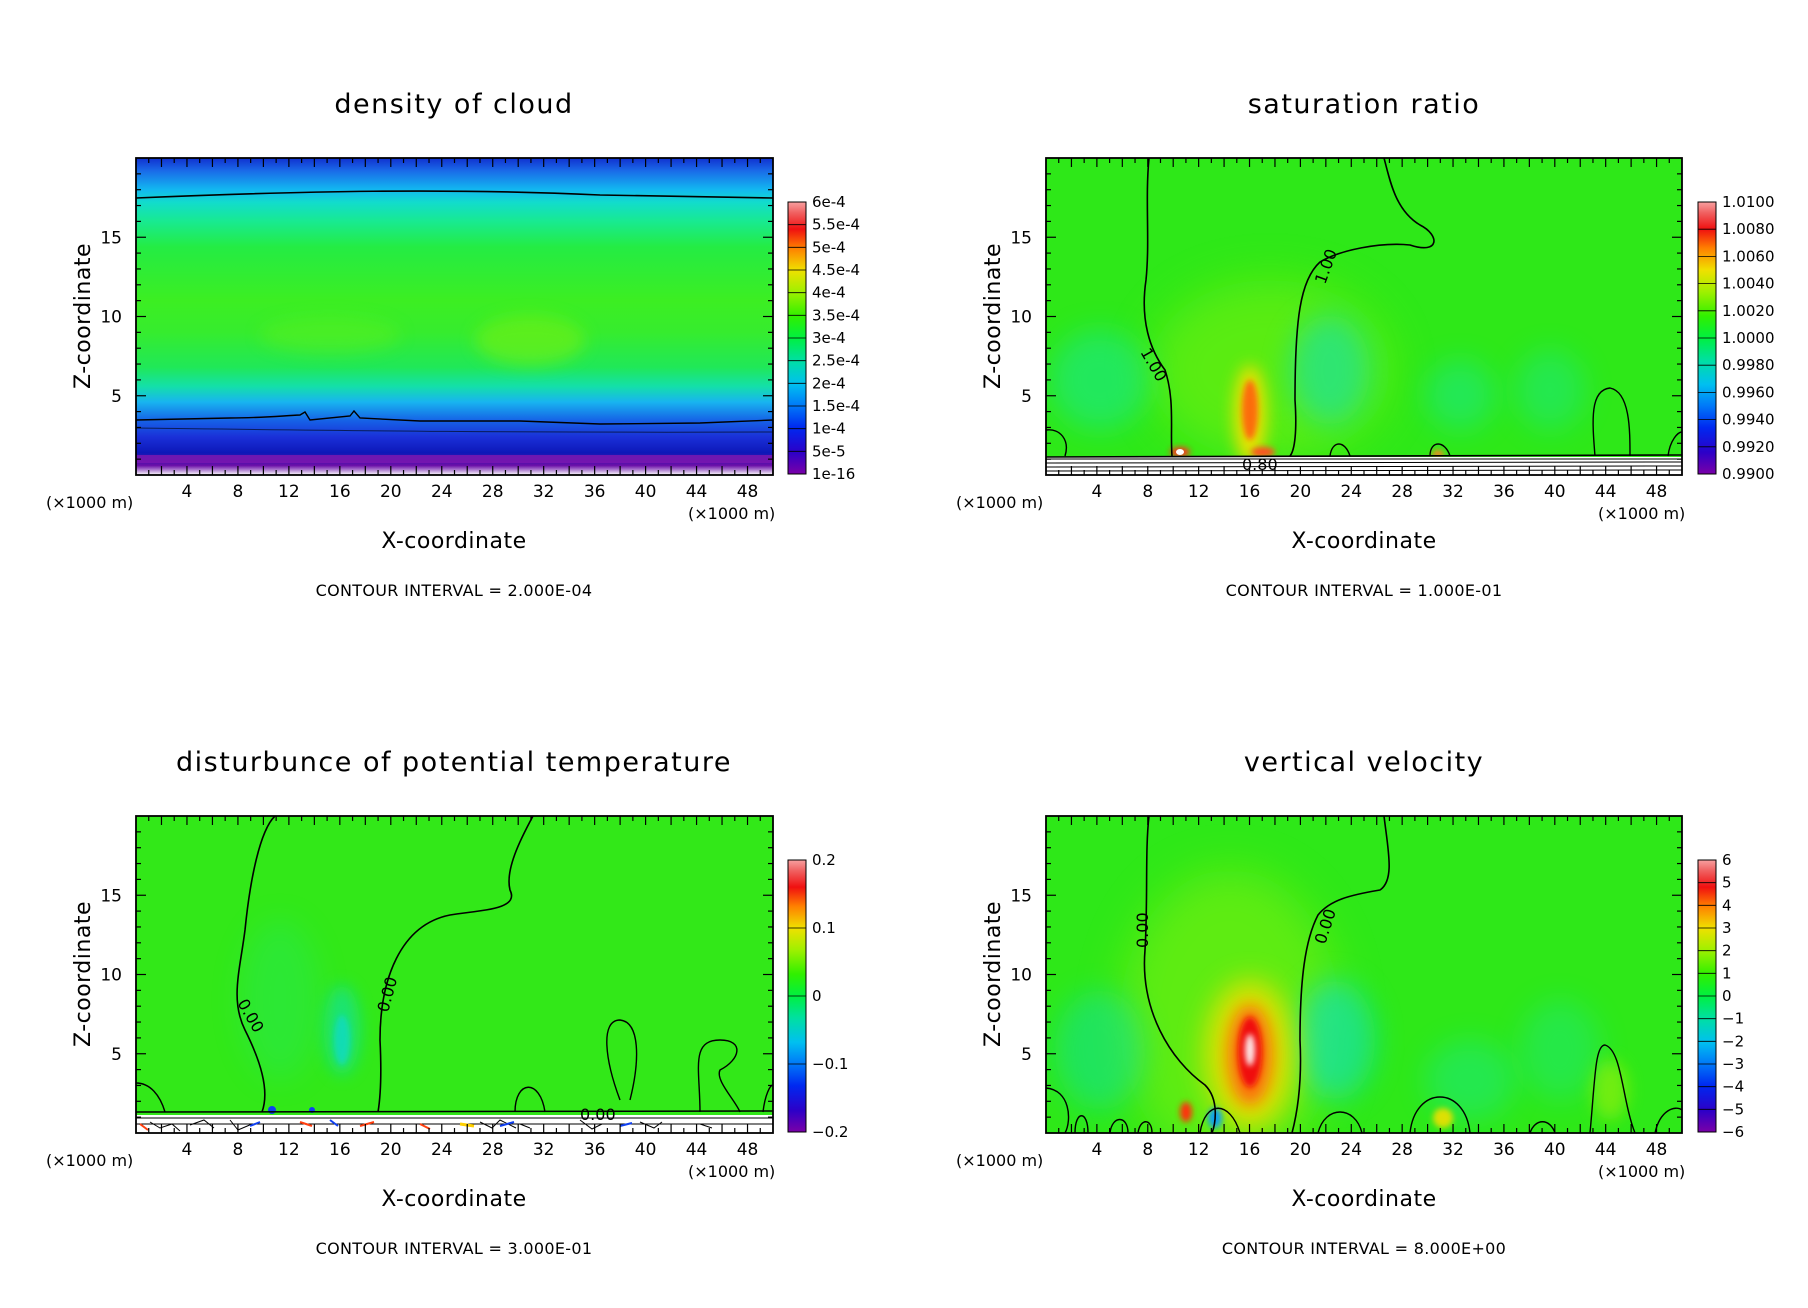 Image resolution: width=1808 pixels, height=1308 pixels. Describe the element at coordinates (836, 225) in the screenshot. I see `colorbar-label: 5.5e-4` at that location.